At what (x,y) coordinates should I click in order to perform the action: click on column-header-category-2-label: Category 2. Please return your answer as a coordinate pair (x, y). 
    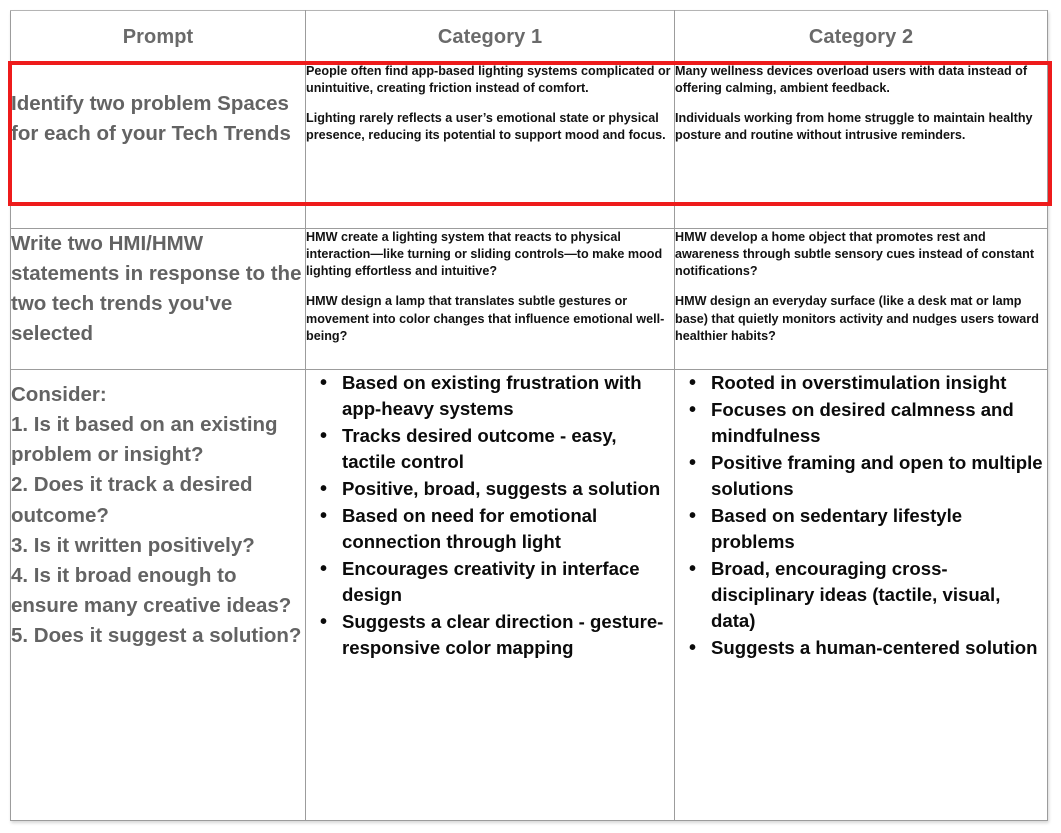
    Looking at the image, I should click on (861, 36).